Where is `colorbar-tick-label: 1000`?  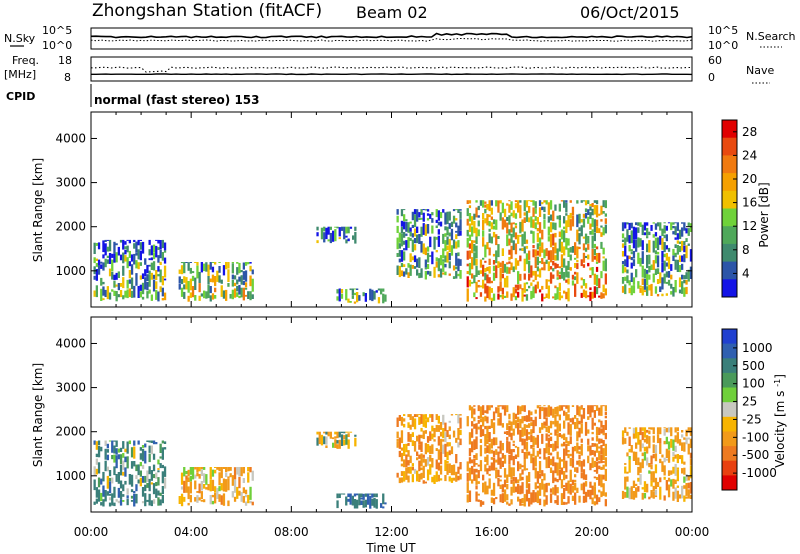 colorbar-tick-label: 1000 is located at coordinates (757, 348).